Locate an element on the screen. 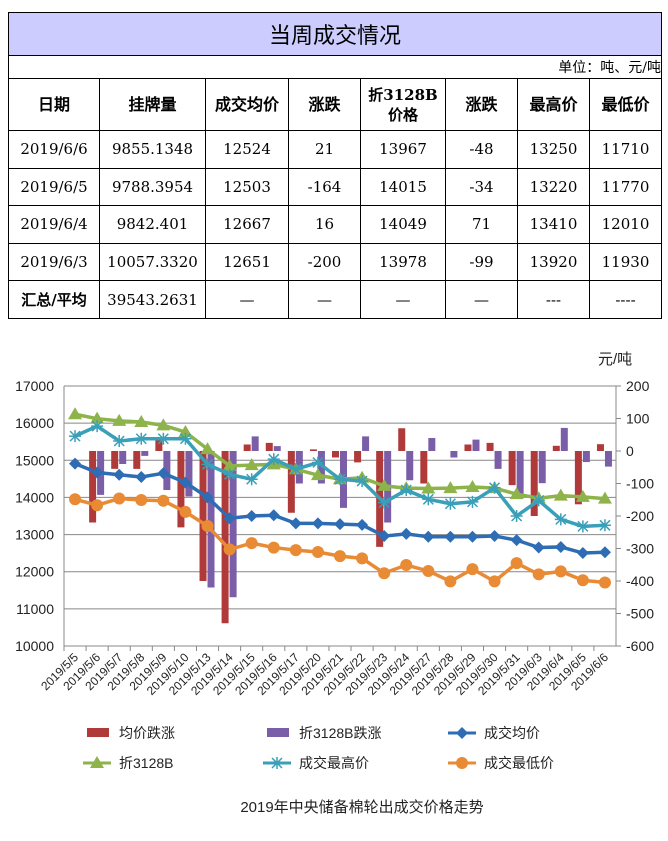 The height and width of the screenshot is (841, 668). table-cell: -200 is located at coordinates (324, 262).